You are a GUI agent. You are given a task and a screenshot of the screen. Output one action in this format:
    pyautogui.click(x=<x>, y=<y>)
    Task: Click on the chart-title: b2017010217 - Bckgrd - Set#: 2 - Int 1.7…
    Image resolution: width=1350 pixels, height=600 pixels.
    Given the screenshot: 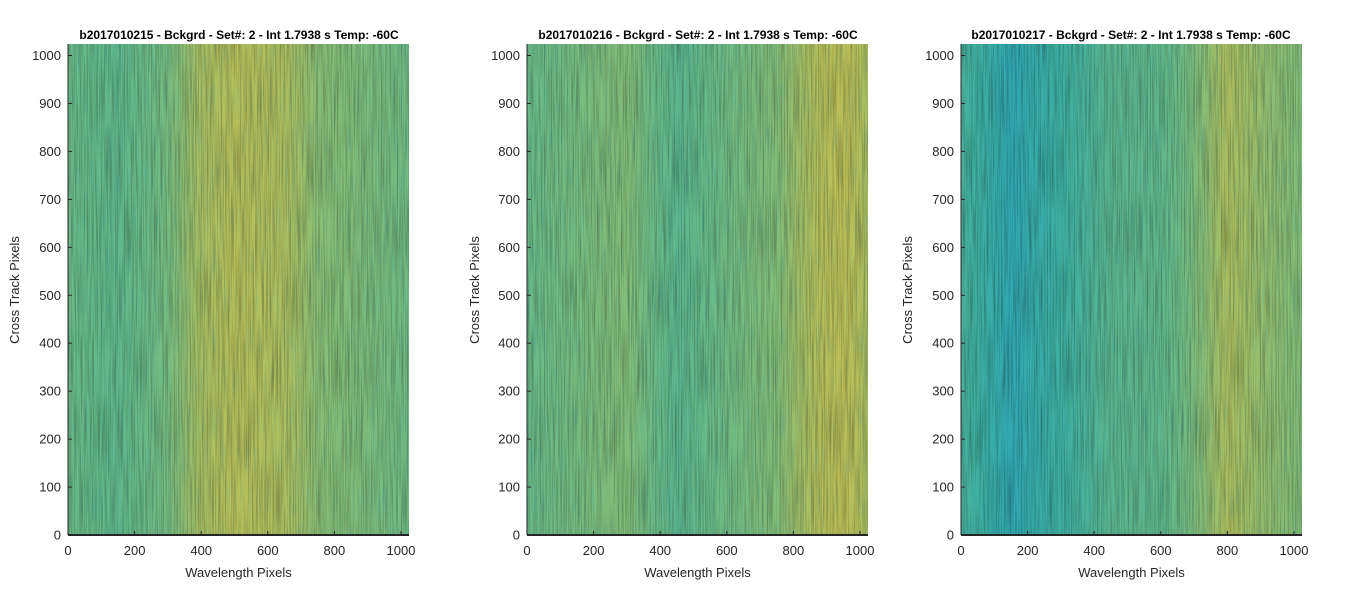 What is the action you would take?
    pyautogui.click(x=1131, y=35)
    